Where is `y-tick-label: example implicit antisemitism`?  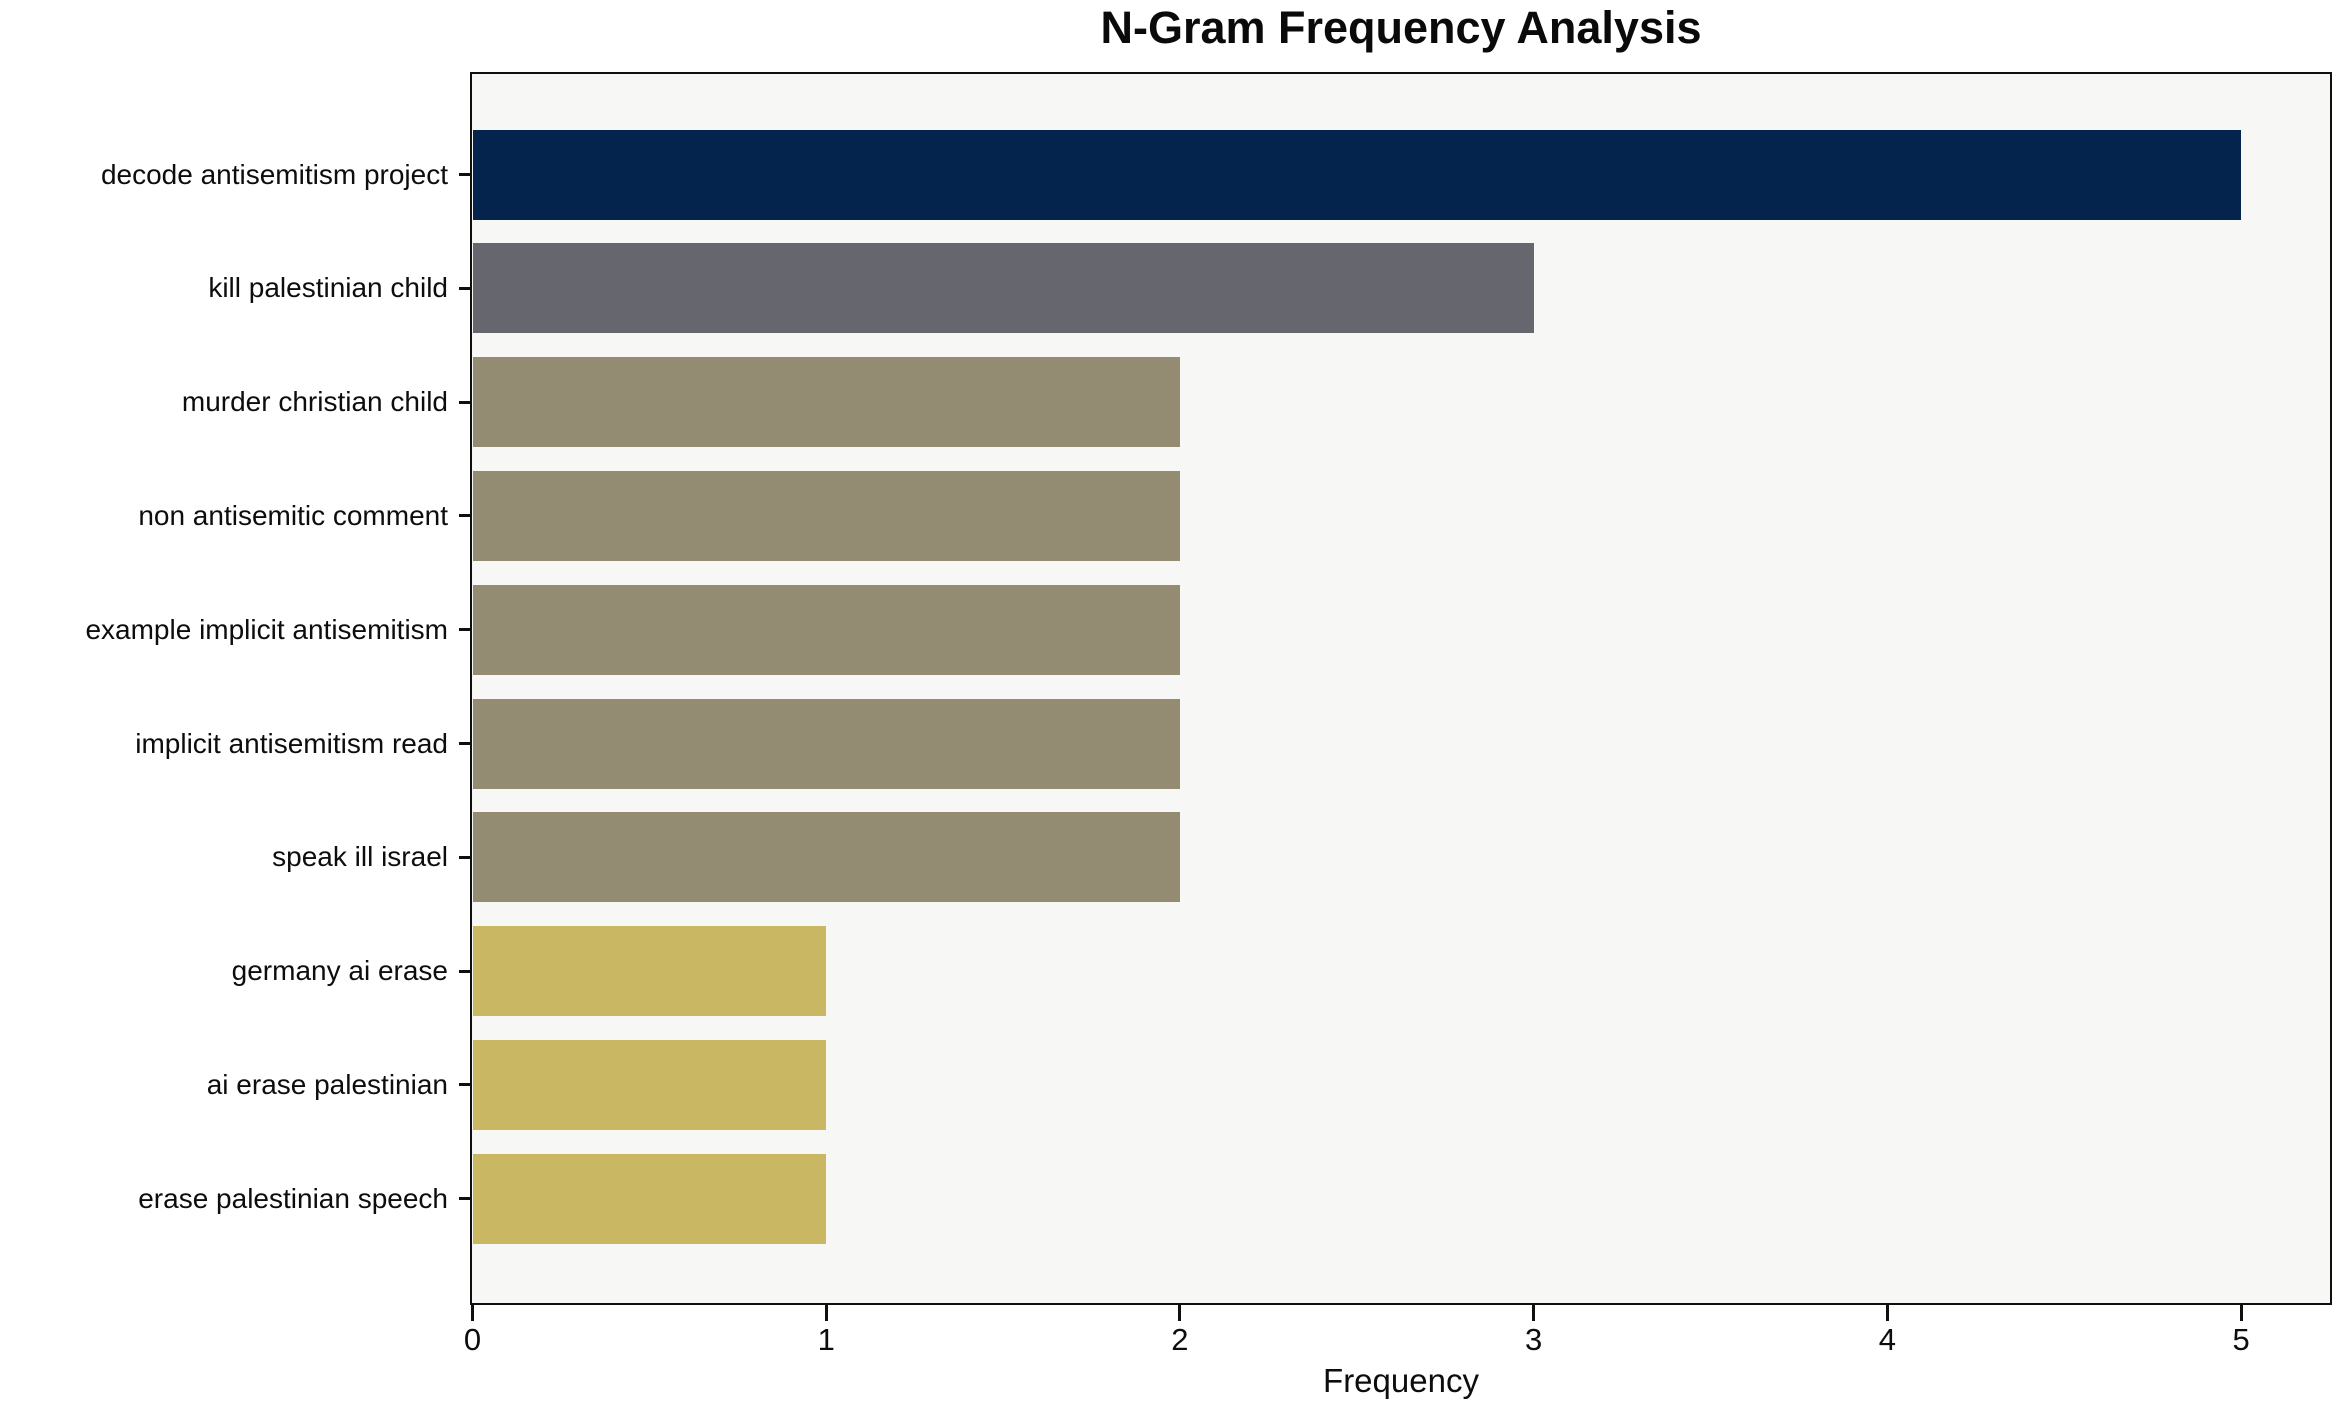 y-tick-label: example implicit antisemitism is located at coordinates (266, 629).